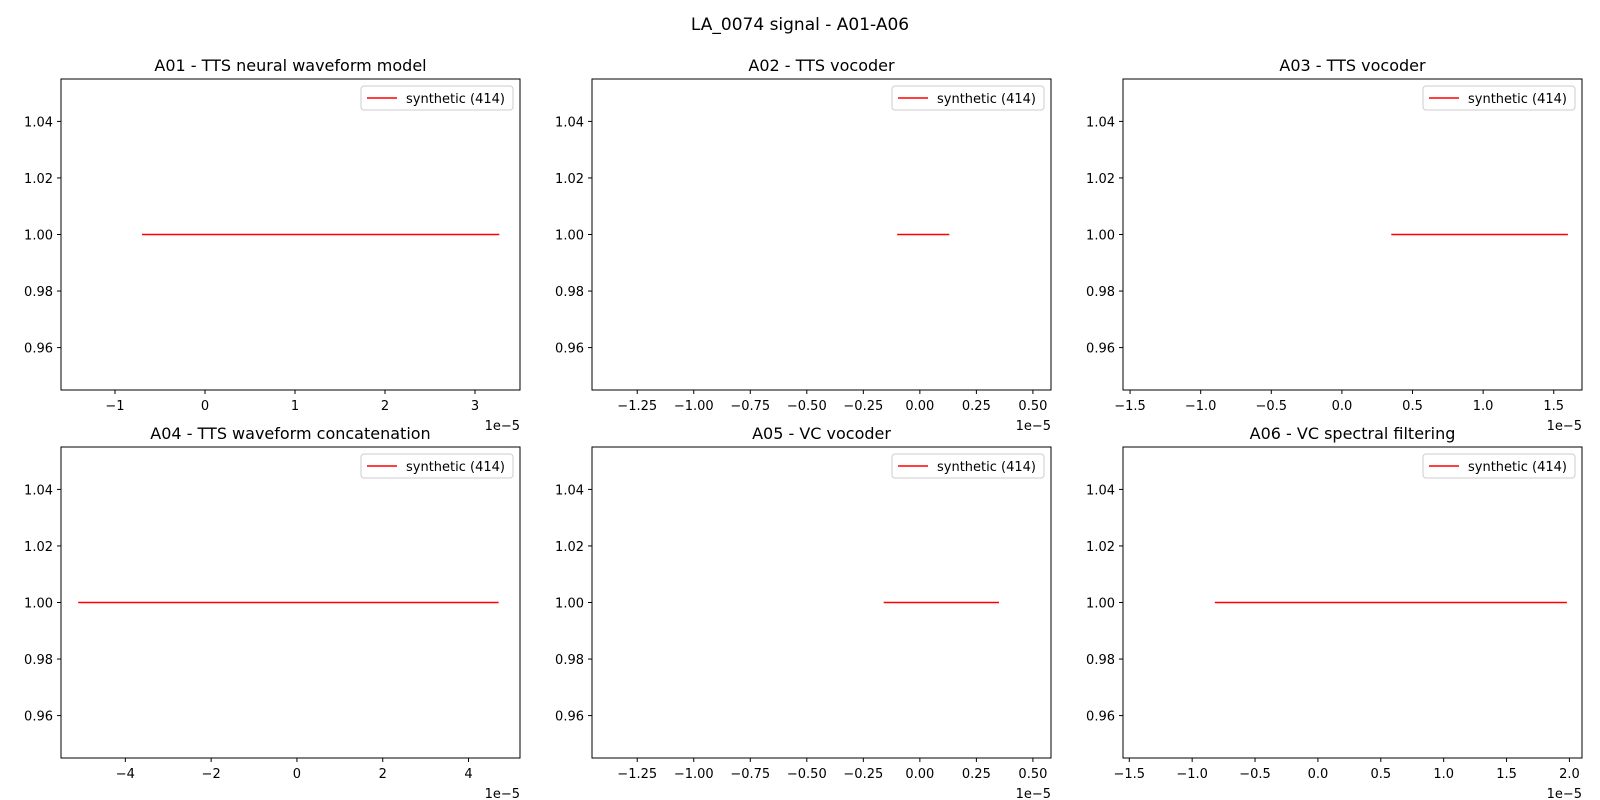 The image size is (1600, 800). What do you see at coordinates (125, 774) in the screenshot?
I see `x-tick-label: −4` at bounding box center [125, 774].